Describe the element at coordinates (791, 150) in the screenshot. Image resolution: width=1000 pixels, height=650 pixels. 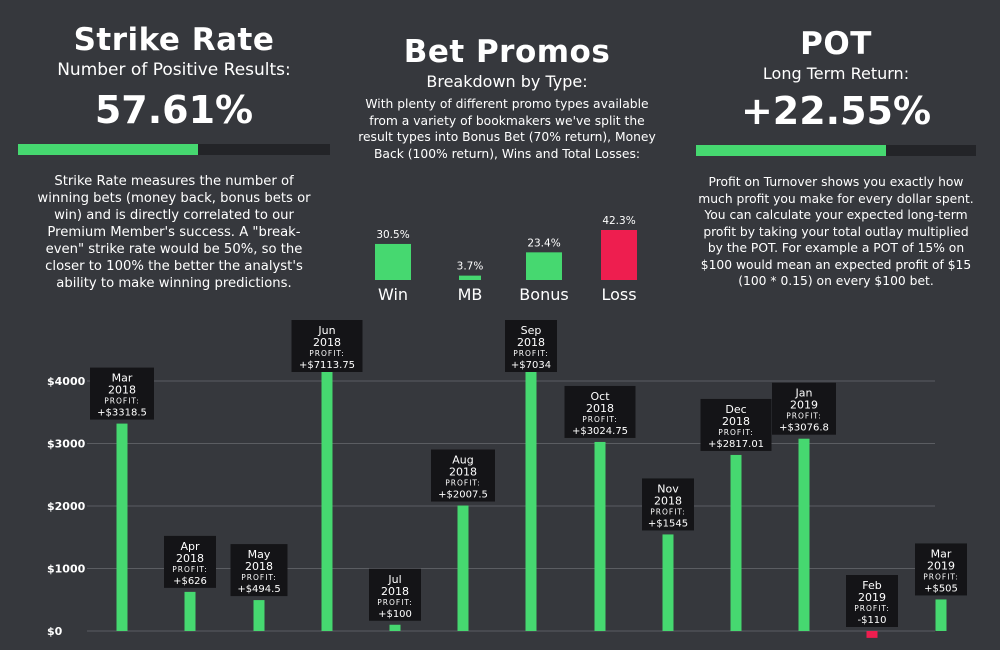
I see `pot-progress-fill` at that location.